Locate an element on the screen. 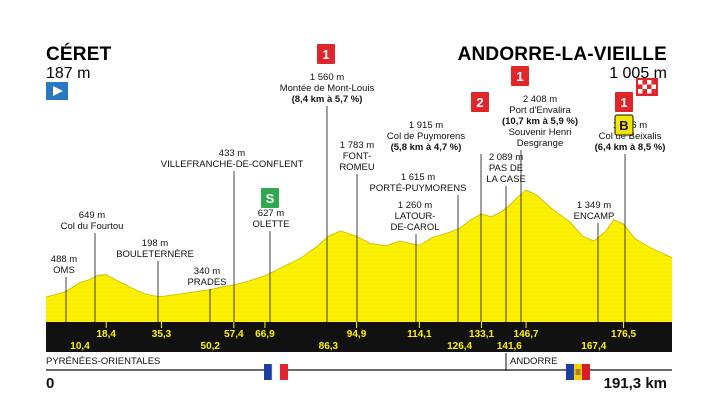 Image resolution: width=717 pixels, height=407 pixels. peak-name-label: LATOUR- is located at coordinates (415, 216).